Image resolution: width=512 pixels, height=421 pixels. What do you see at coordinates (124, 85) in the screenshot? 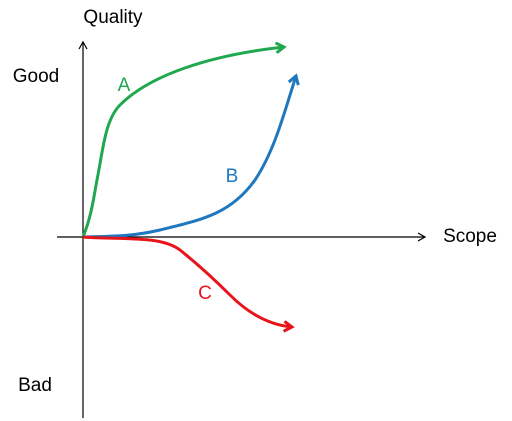
I see `curve-label: A` at bounding box center [124, 85].